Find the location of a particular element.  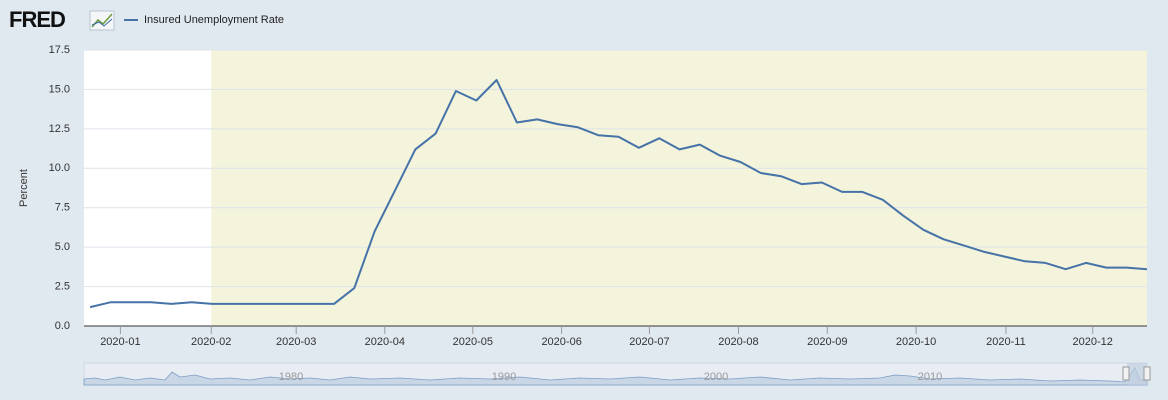

y-tick-label: 12.5 is located at coordinates (59, 129).